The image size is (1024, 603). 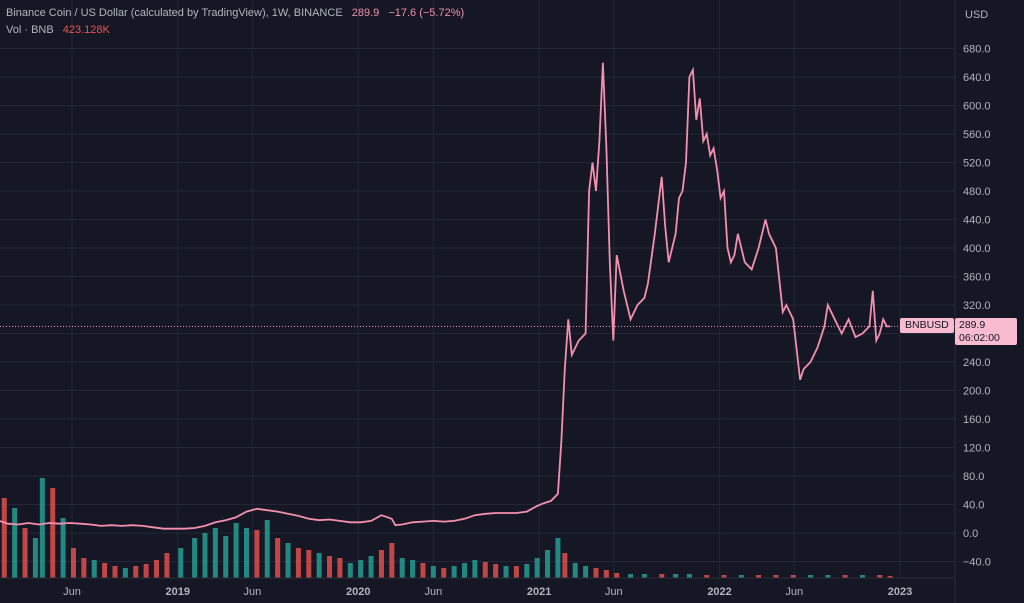 I want to click on price-tick-label: 80.0, so click(x=973, y=477).